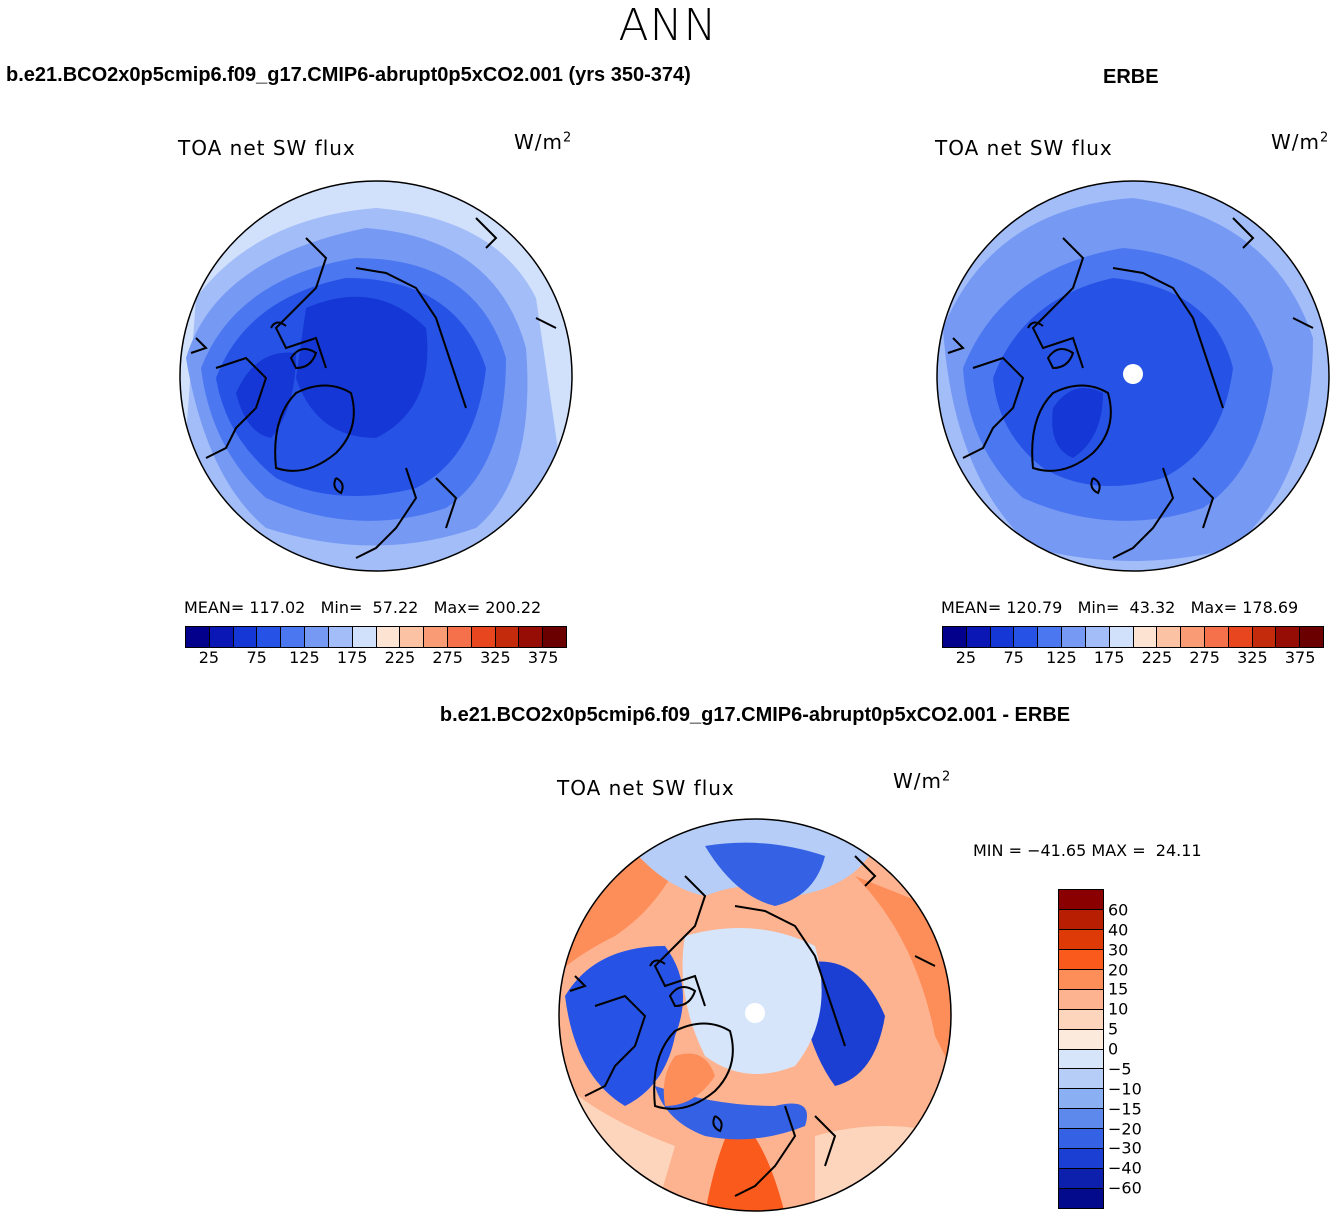 The image size is (1336, 1217). Describe the element at coordinates (1118, 950) in the screenshot. I see `colorbar-tick-label: 30` at that location.